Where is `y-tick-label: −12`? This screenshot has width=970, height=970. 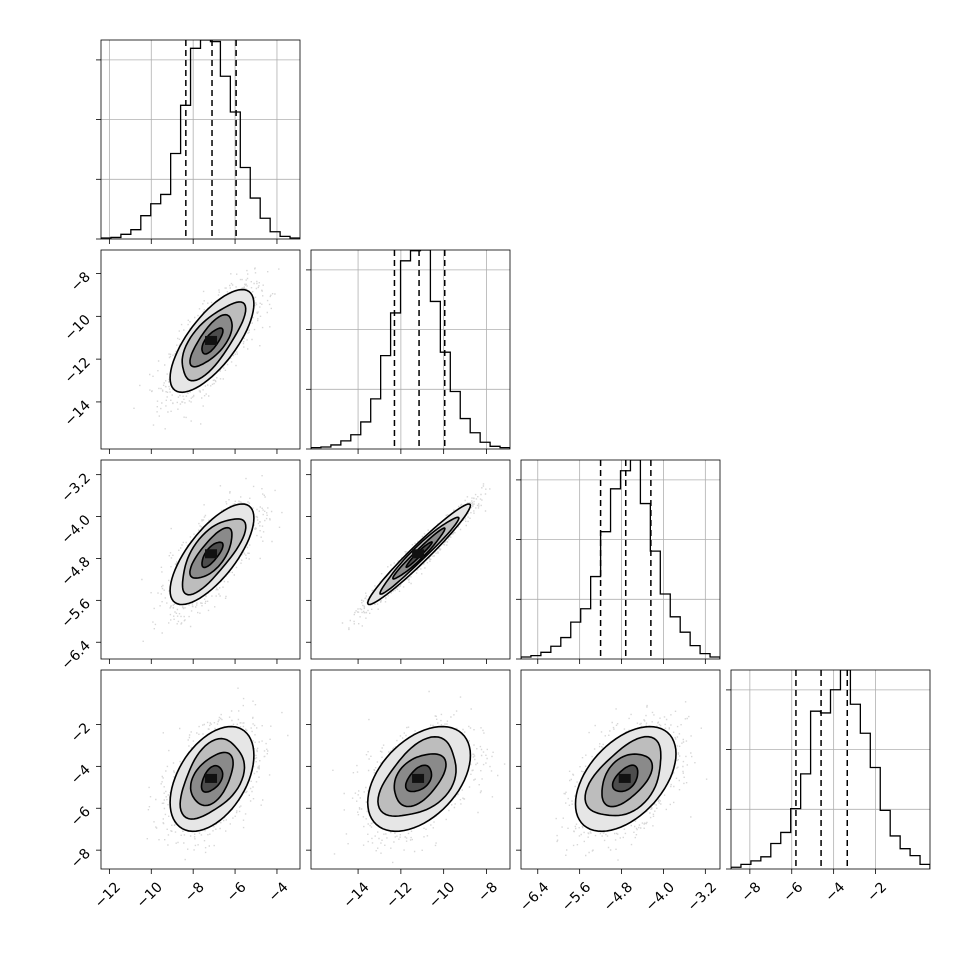 y-tick-label: −12 is located at coordinates (78, 371).